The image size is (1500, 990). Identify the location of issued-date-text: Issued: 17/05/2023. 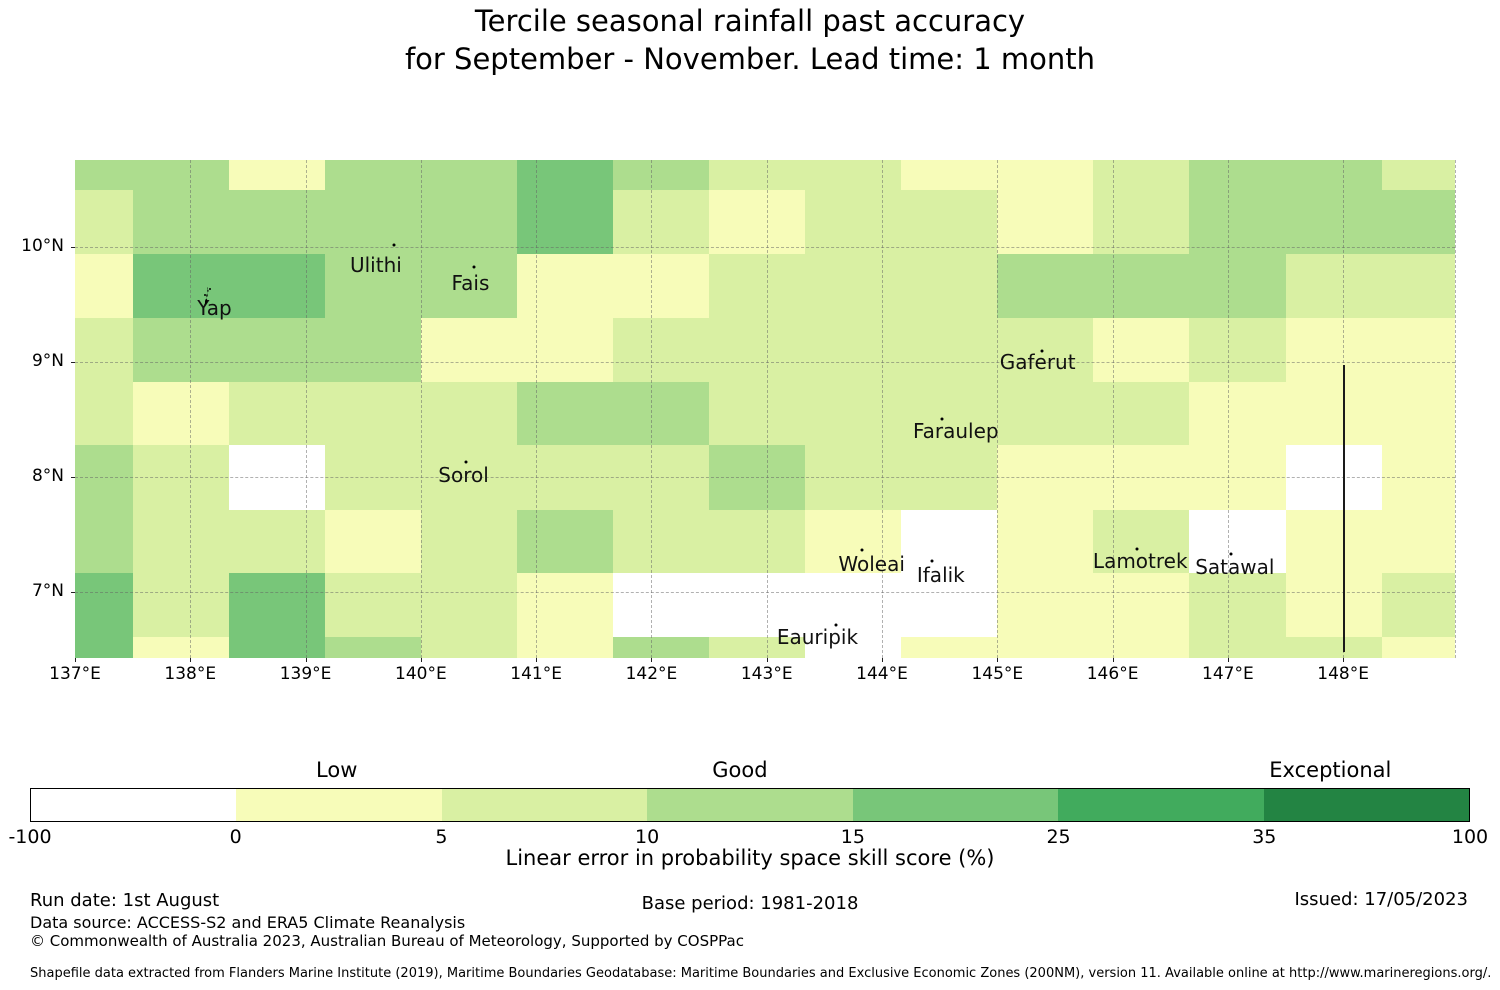
(1381, 899).